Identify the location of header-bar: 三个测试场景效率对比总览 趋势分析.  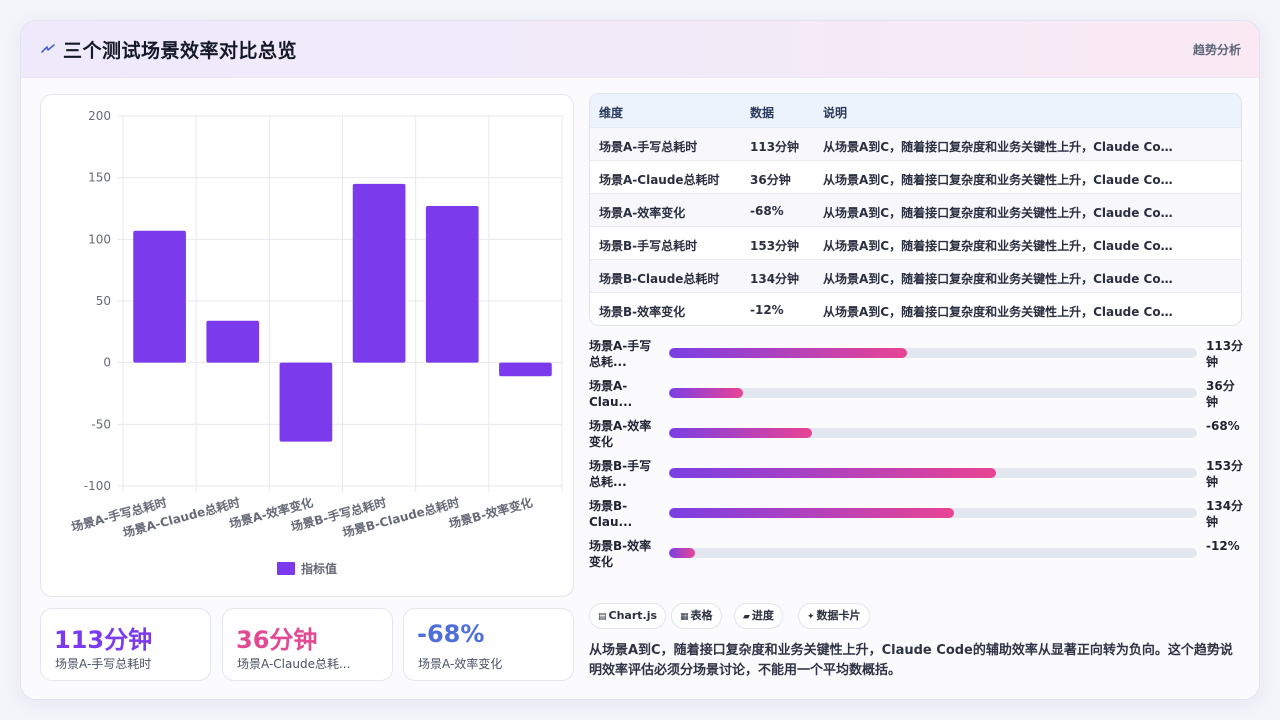
(640, 49).